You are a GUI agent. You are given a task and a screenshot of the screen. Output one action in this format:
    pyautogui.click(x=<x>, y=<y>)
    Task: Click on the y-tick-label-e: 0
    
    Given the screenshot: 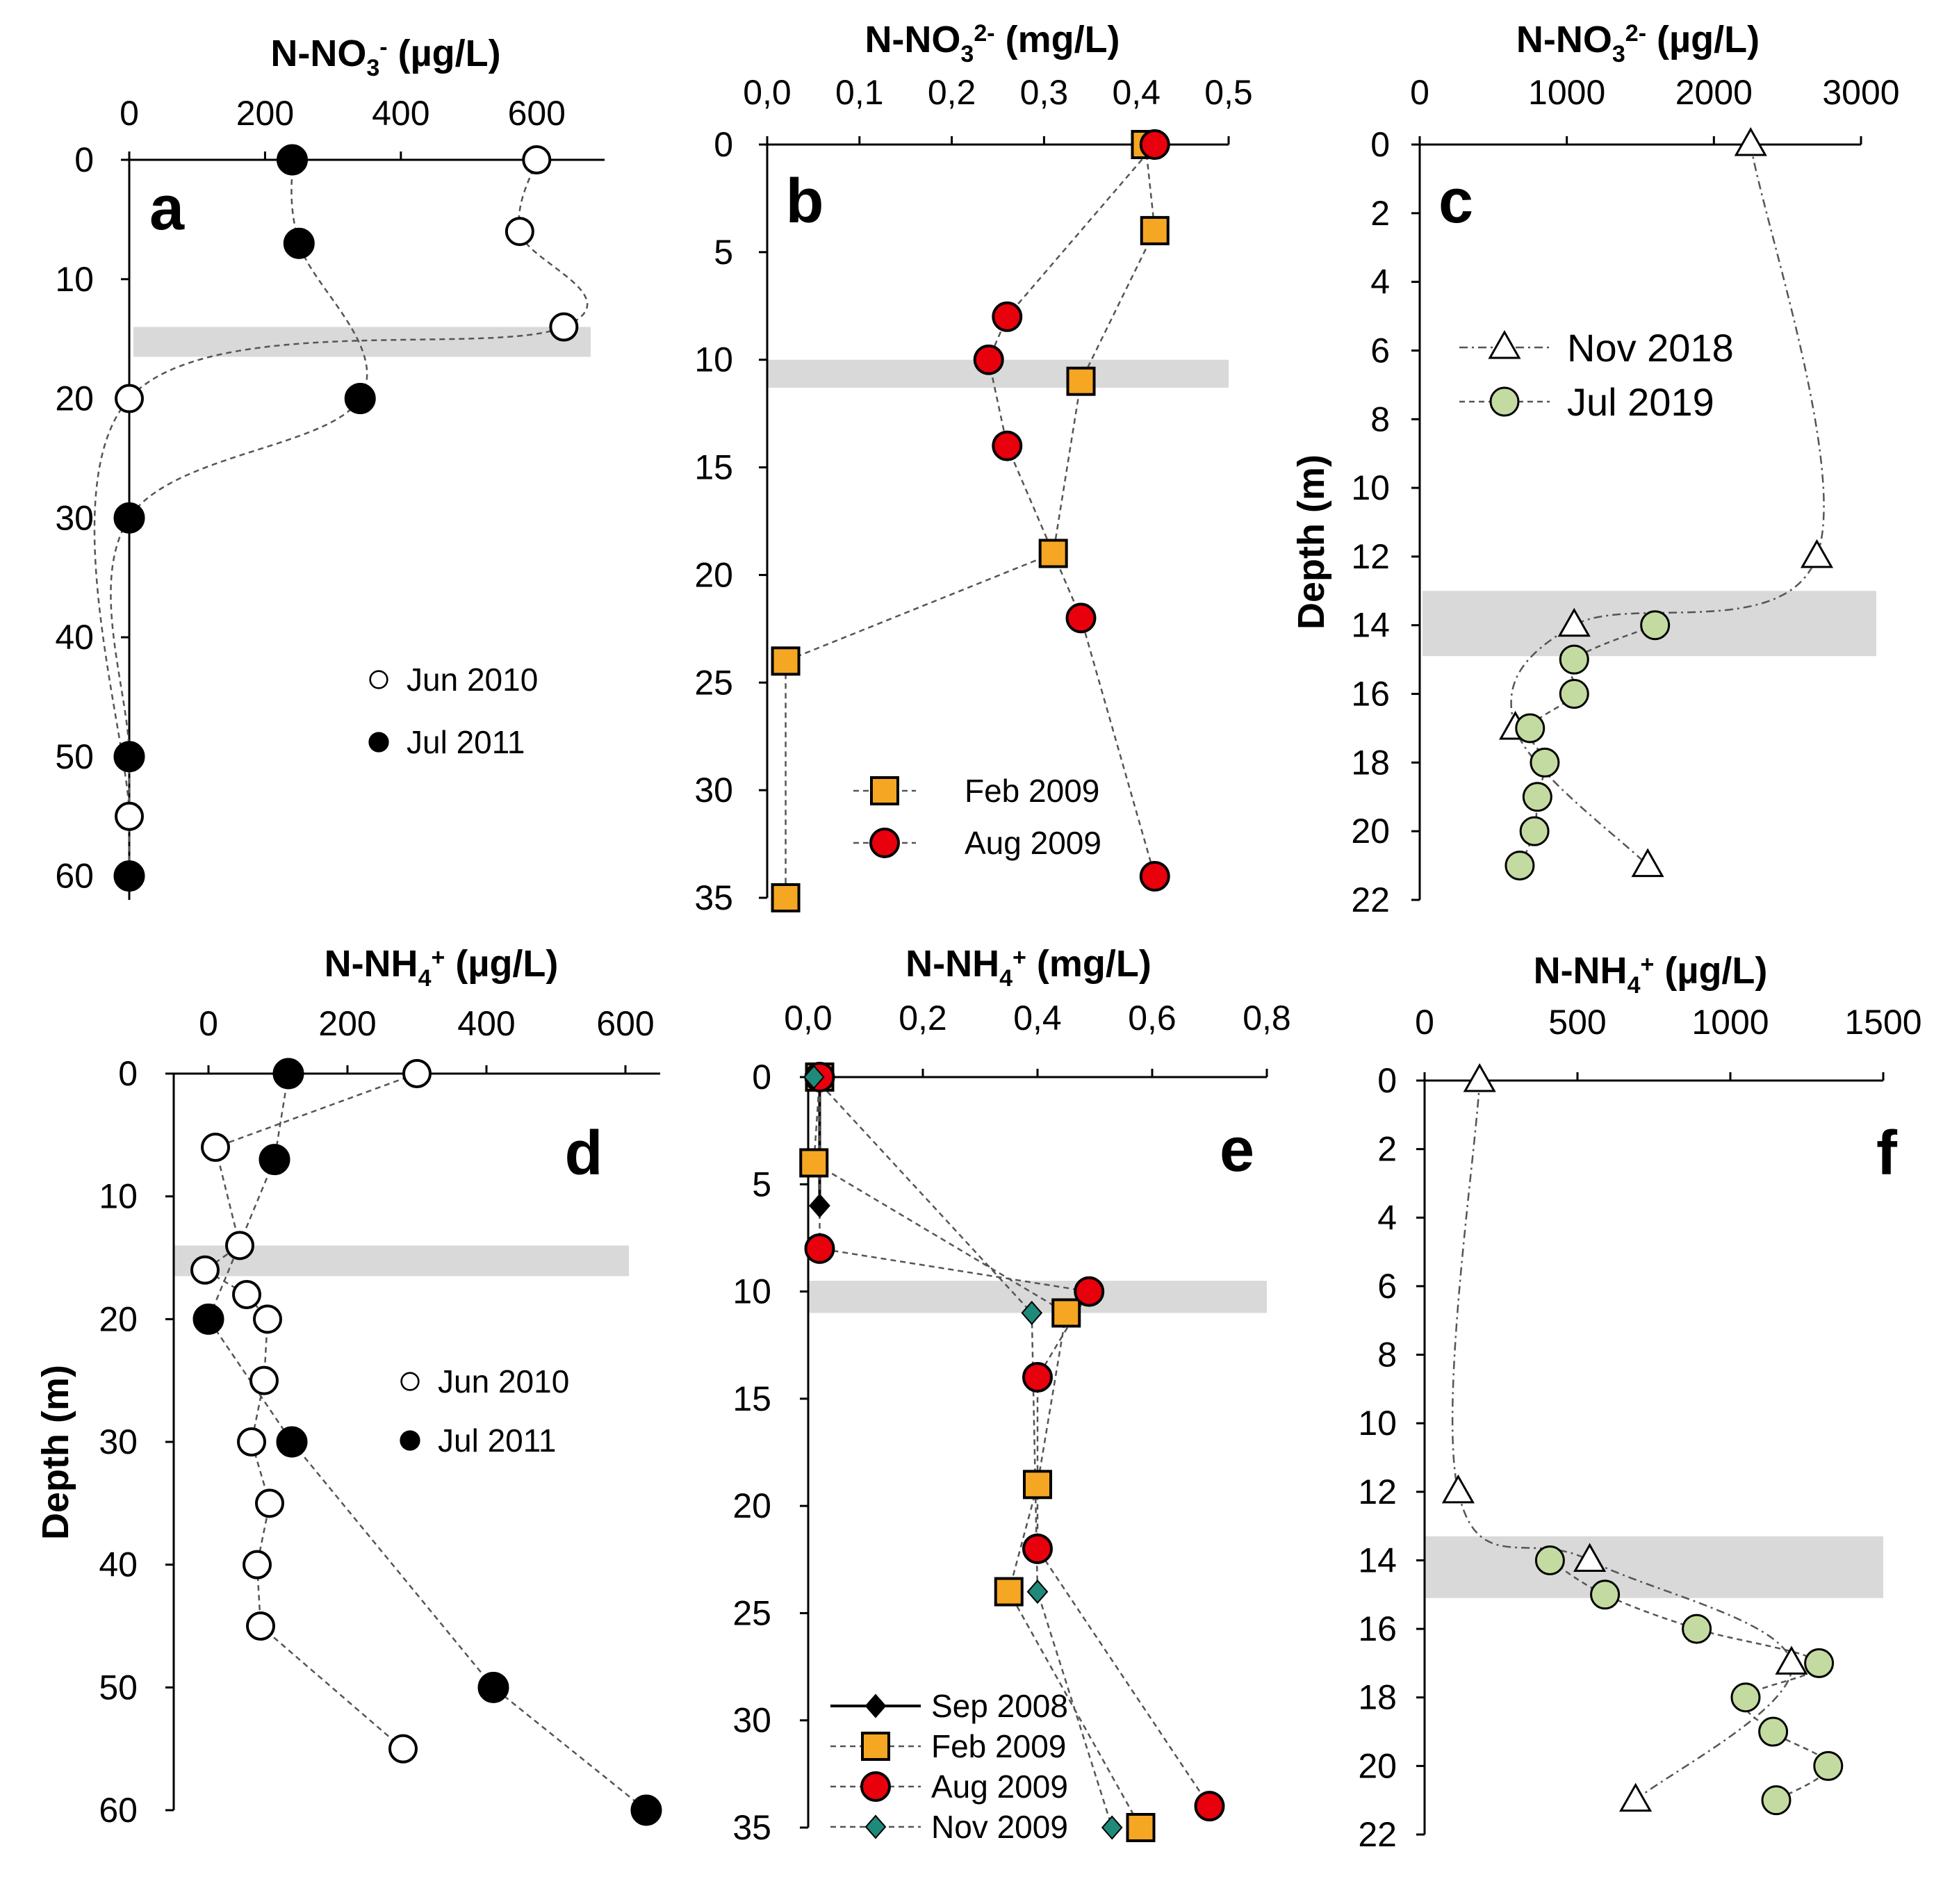 What is the action you would take?
    pyautogui.click(x=761, y=1077)
    